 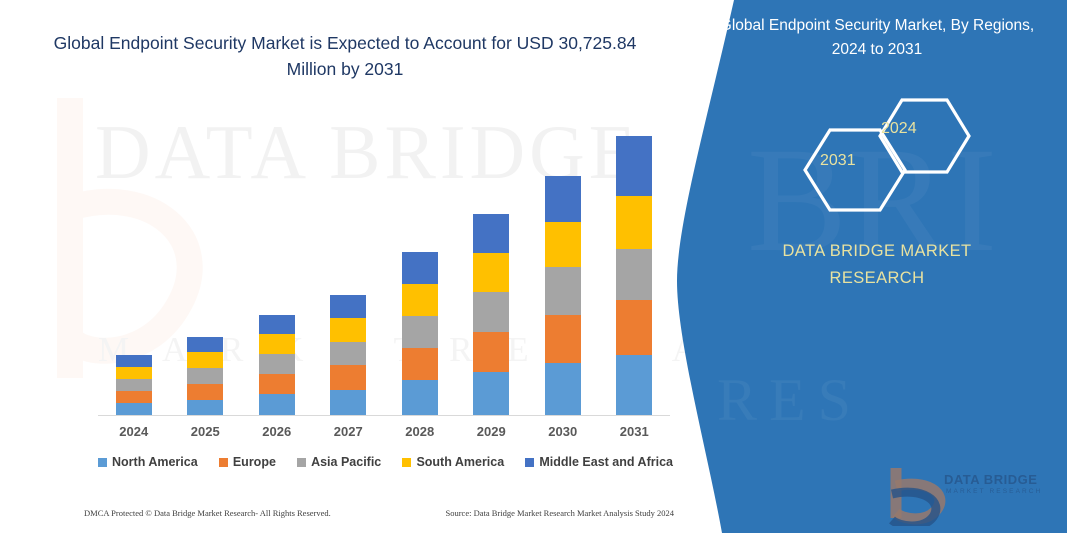 I want to click on legend-label: Middle East and Africa, so click(x=606, y=462).